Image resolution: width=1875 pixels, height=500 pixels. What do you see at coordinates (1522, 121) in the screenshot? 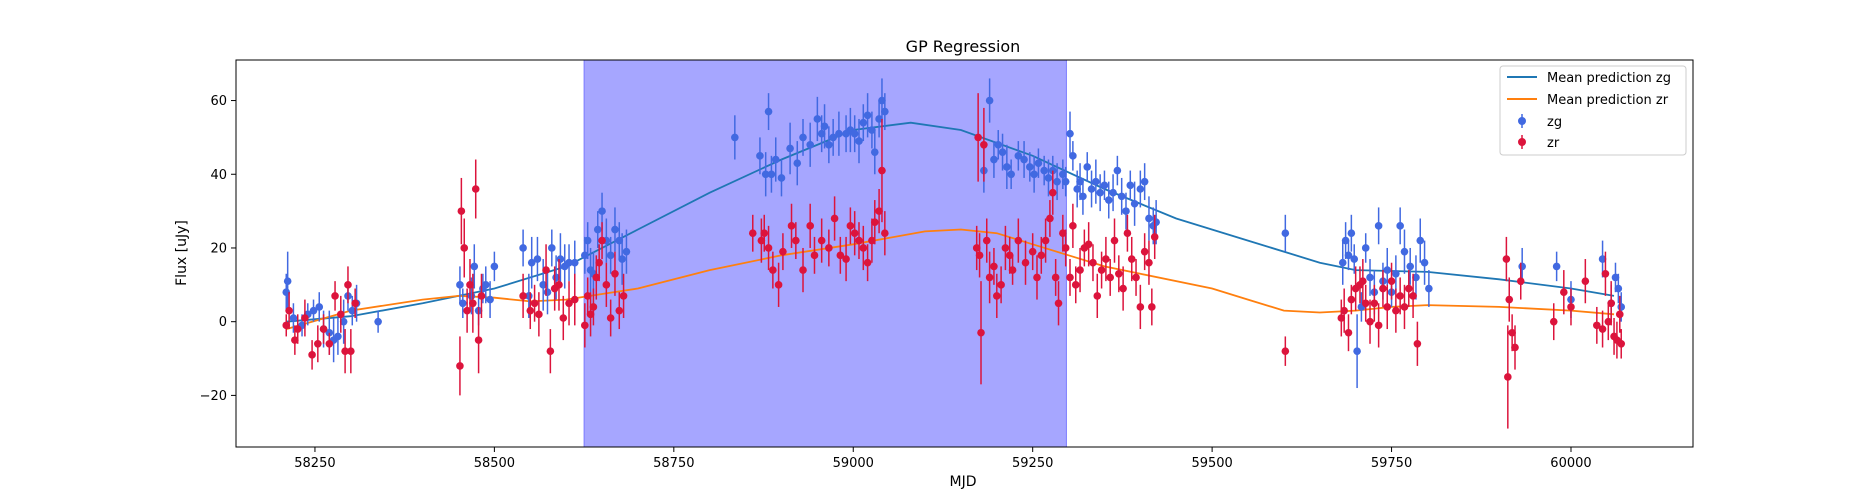
I see `legend-marker-zg` at bounding box center [1522, 121].